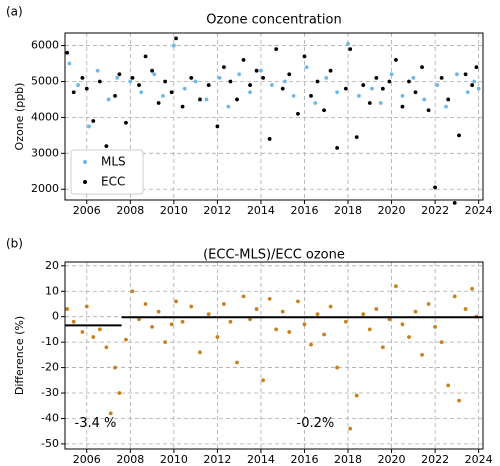 The image size is (500, 466). I want to click on y-tick-label: -50, so click(50, 443).